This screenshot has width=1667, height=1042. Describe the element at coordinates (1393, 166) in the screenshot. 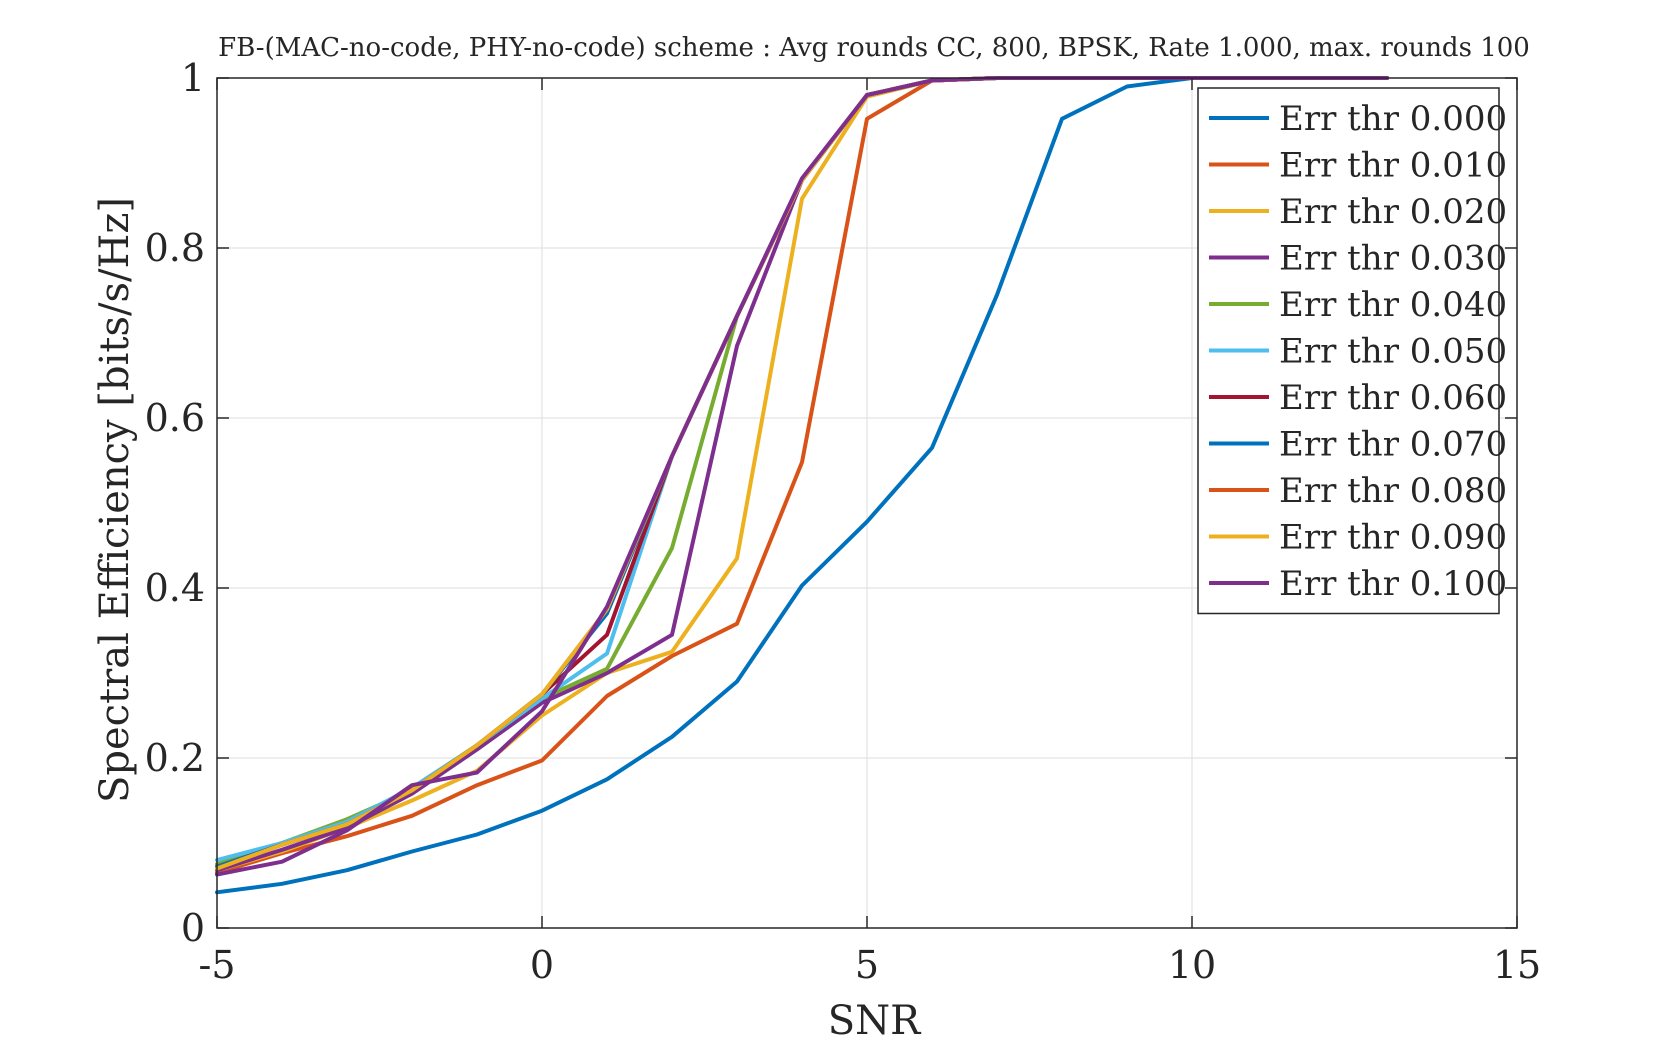

I see `legend-label: Err thr 0.010` at that location.